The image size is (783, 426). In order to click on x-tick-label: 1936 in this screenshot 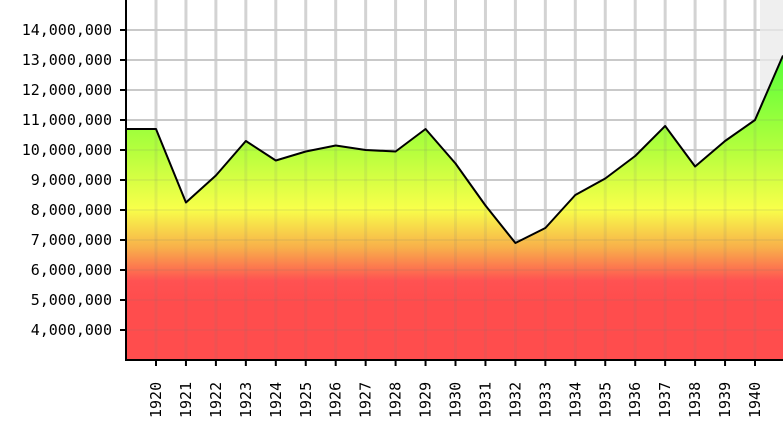, I will do `click(635, 400)`.